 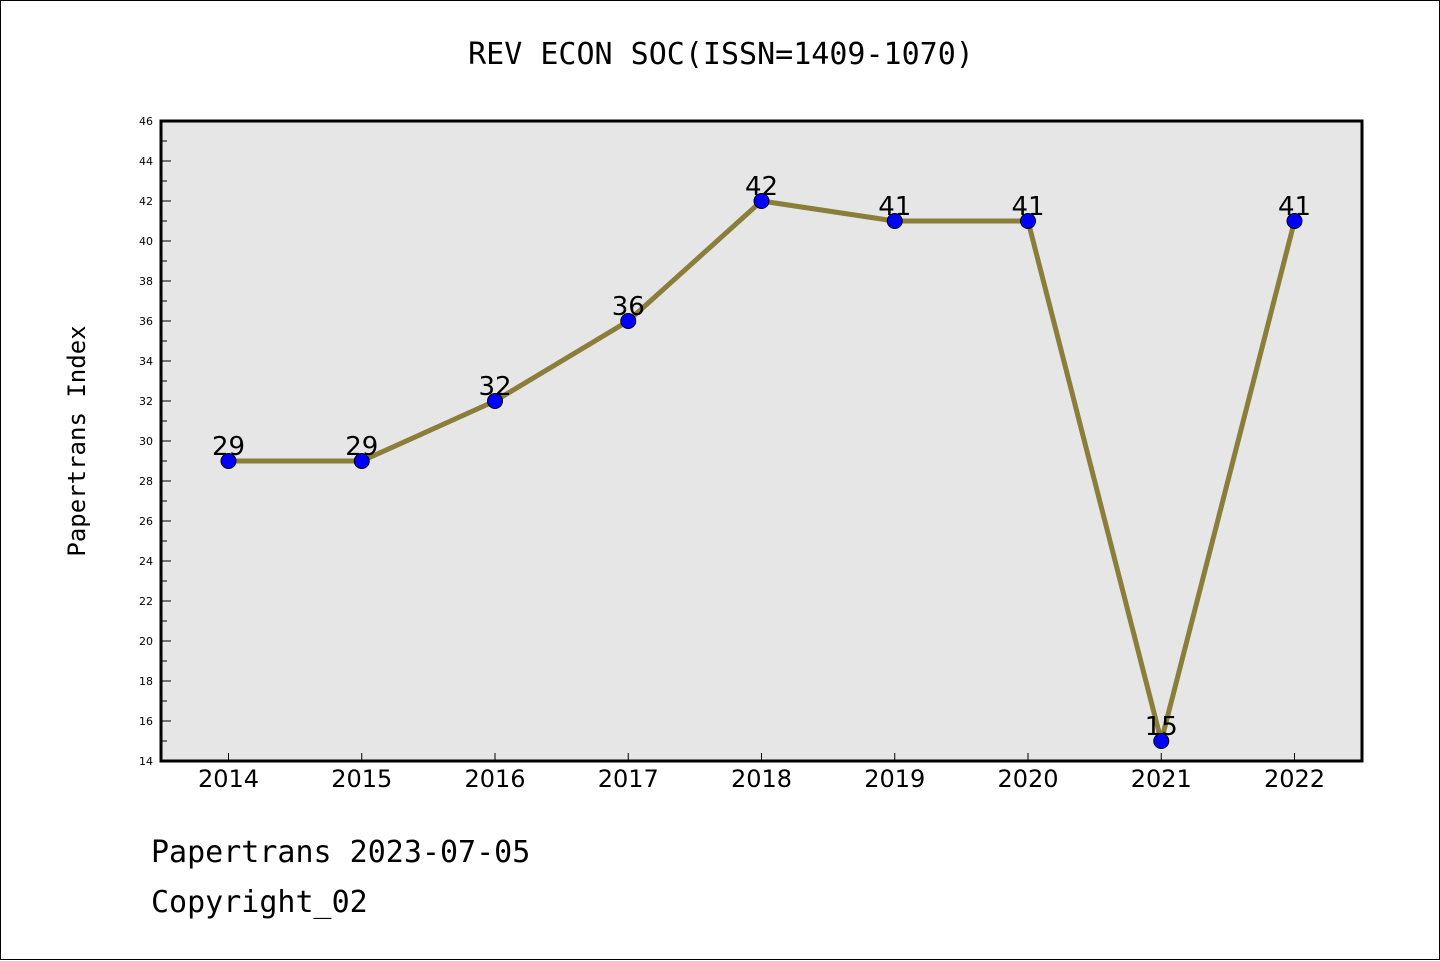 What do you see at coordinates (228, 779) in the screenshot?
I see `x-tick-label: 2014` at bounding box center [228, 779].